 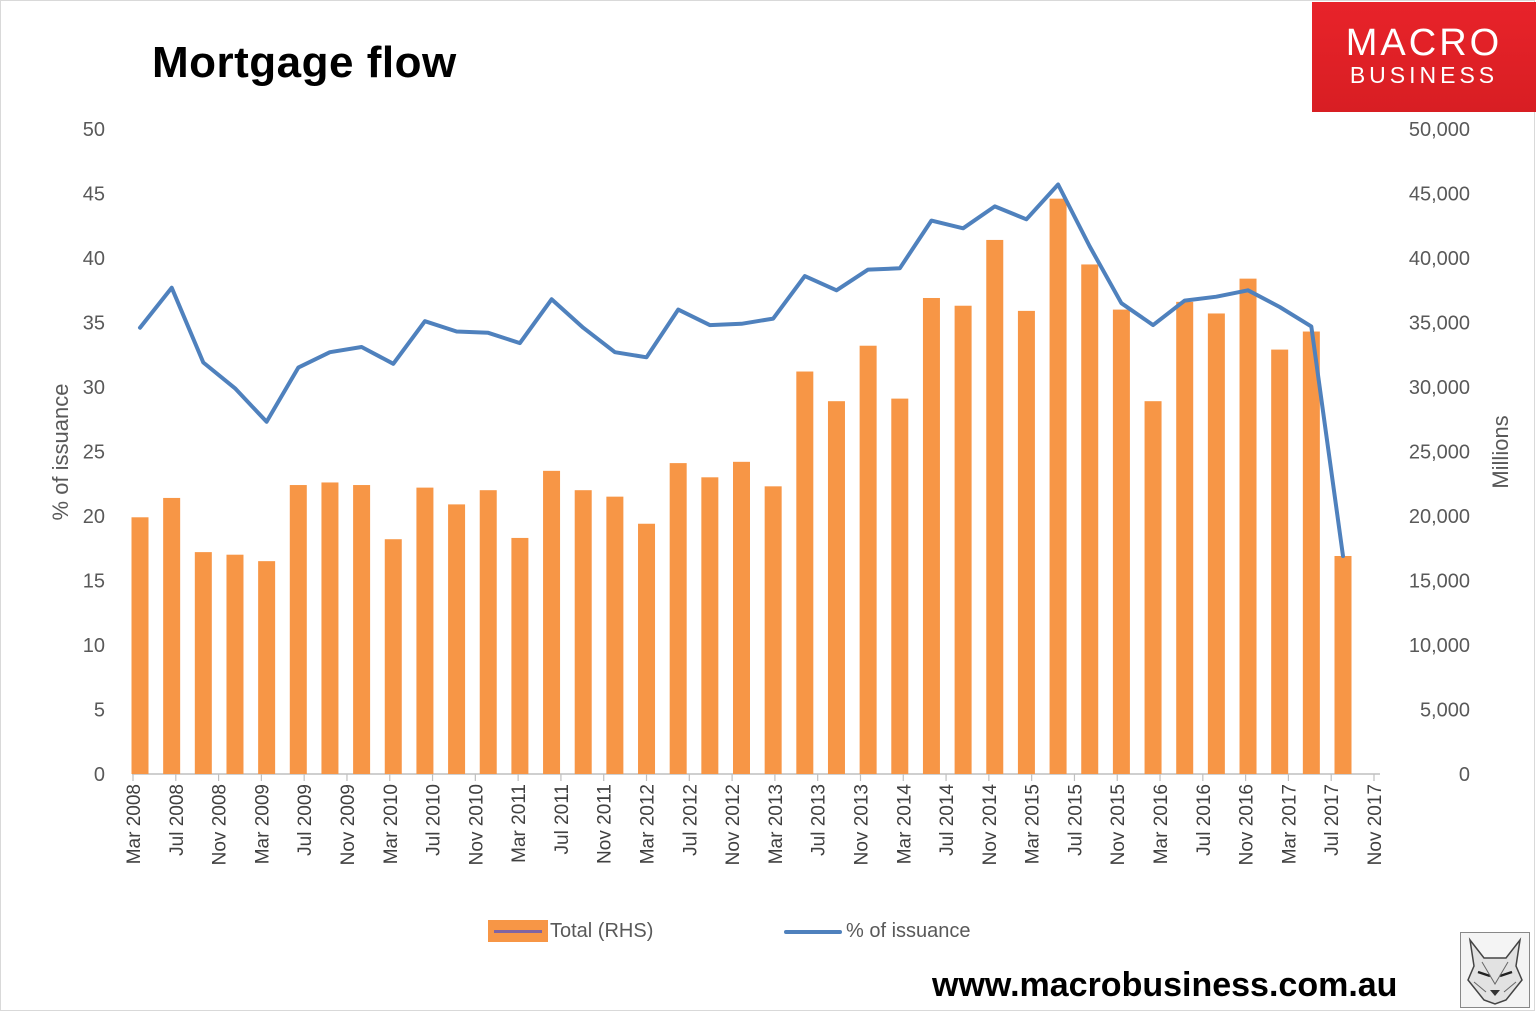 I want to click on x-tick-label: Jul 2015, so click(x=1075, y=820).